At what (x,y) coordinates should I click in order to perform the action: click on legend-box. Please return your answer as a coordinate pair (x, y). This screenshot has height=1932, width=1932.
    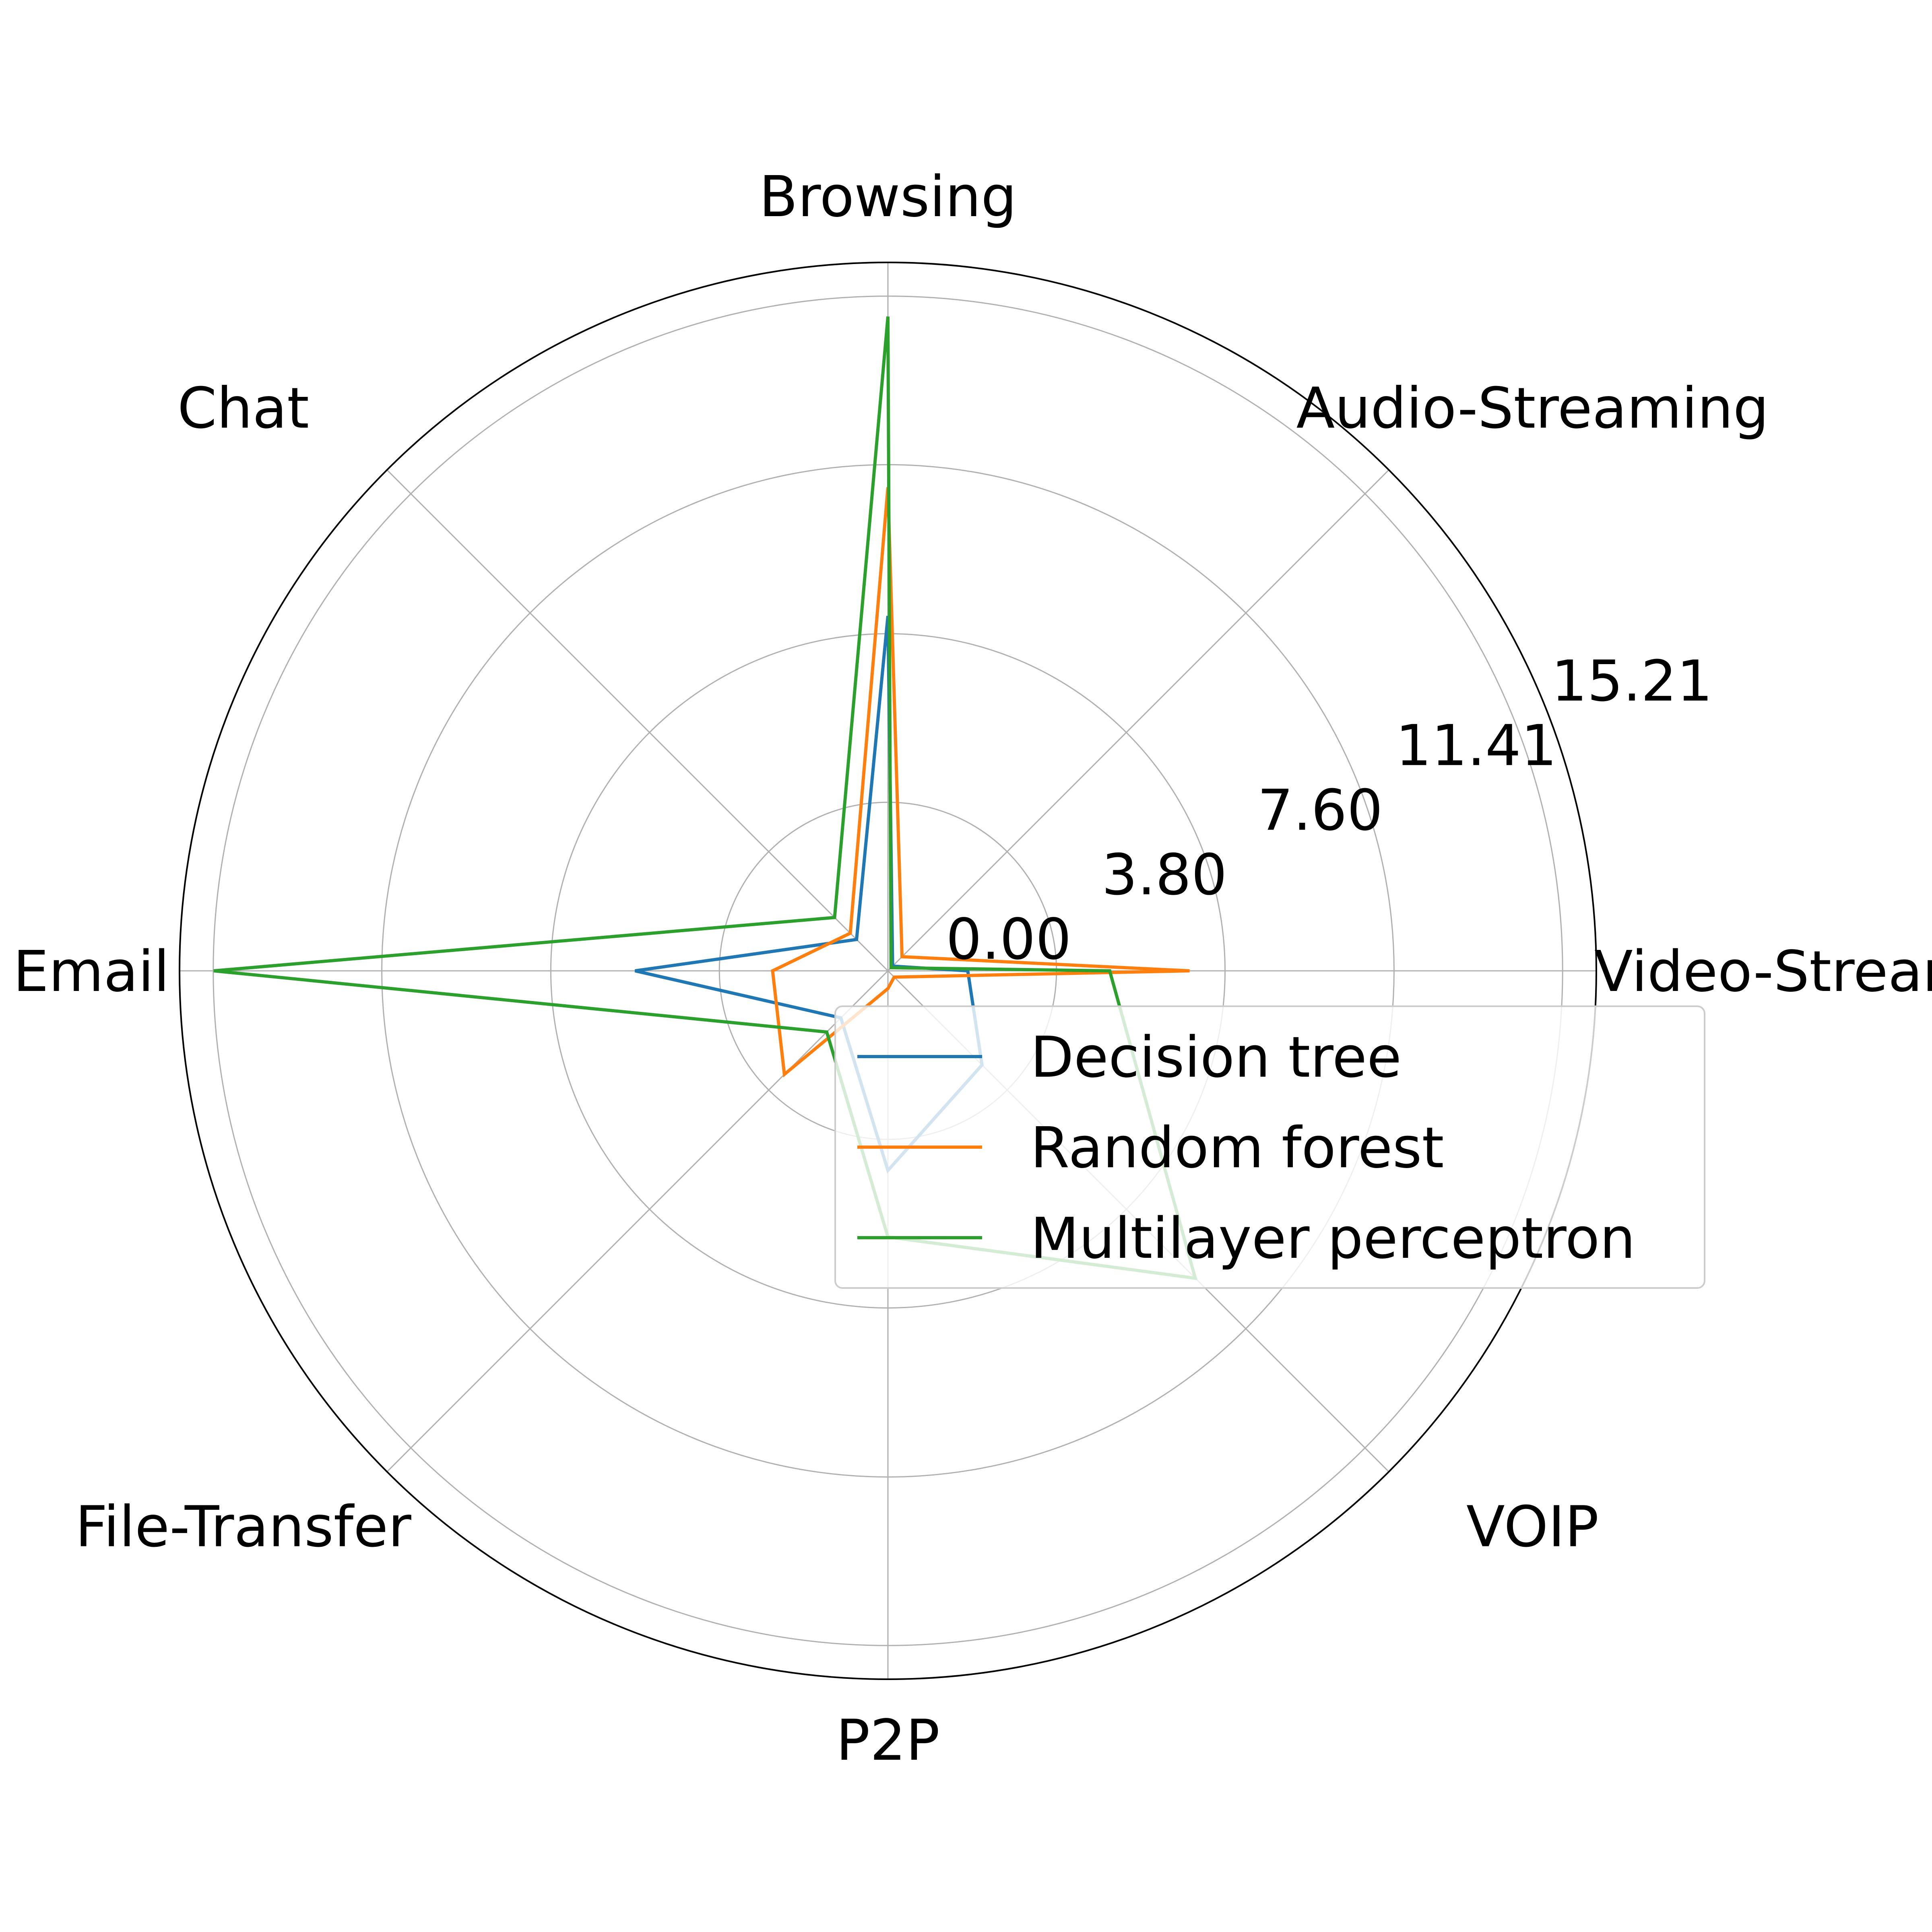
    Looking at the image, I should click on (1269, 1147).